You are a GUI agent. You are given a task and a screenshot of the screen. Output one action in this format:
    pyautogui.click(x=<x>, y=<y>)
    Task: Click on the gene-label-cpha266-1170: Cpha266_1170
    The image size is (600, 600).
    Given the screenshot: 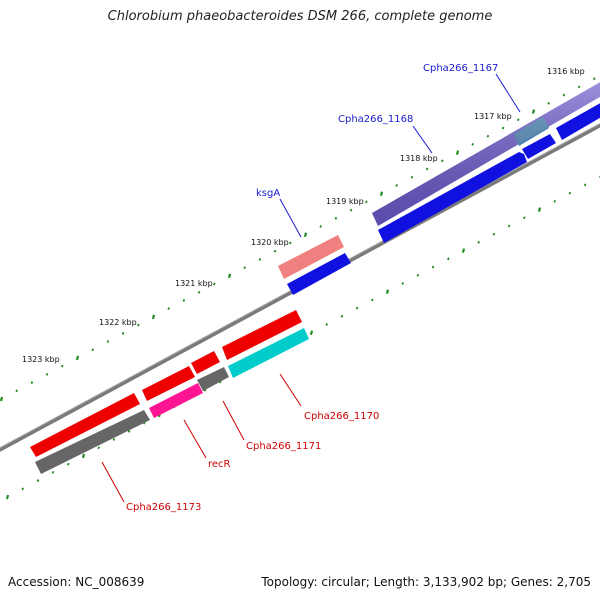 What is the action you would take?
    pyautogui.click(x=341, y=416)
    